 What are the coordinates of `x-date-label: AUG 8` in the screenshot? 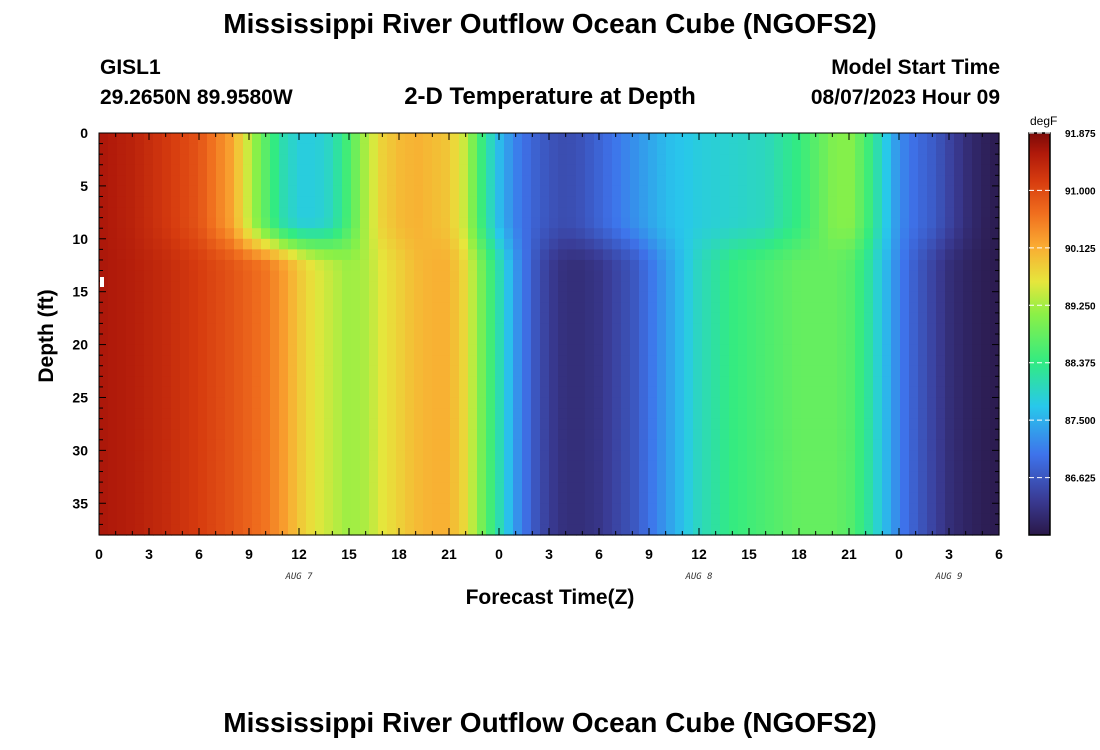 It's located at (698, 577).